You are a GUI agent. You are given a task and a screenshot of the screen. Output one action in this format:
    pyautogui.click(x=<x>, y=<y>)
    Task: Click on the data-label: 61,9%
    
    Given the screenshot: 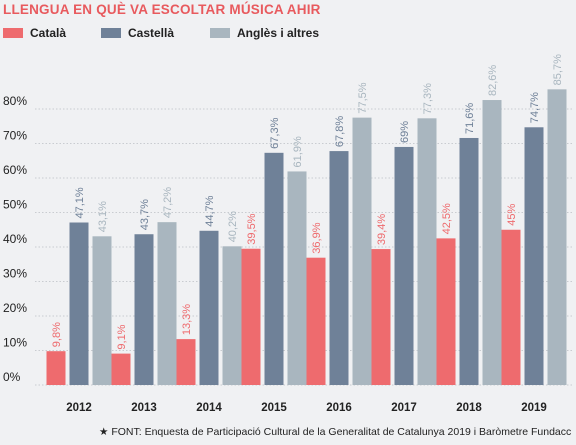 What is the action you would take?
    pyautogui.click(x=298, y=151)
    